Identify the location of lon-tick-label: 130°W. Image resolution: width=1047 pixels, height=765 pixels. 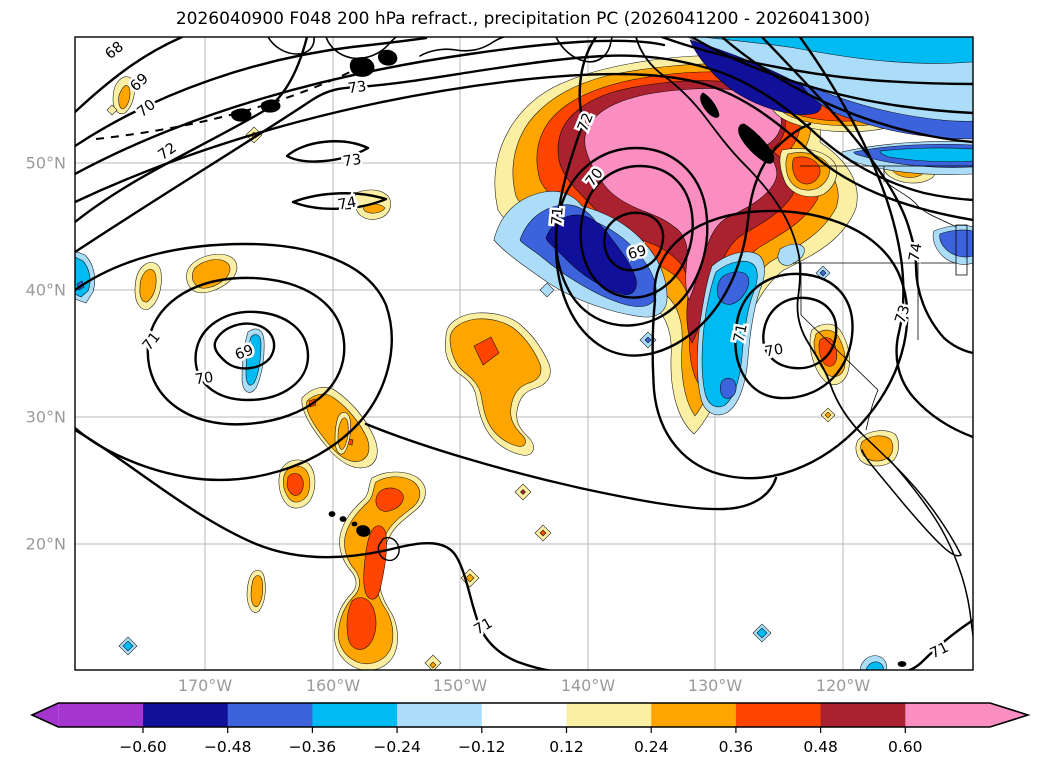
(715, 685).